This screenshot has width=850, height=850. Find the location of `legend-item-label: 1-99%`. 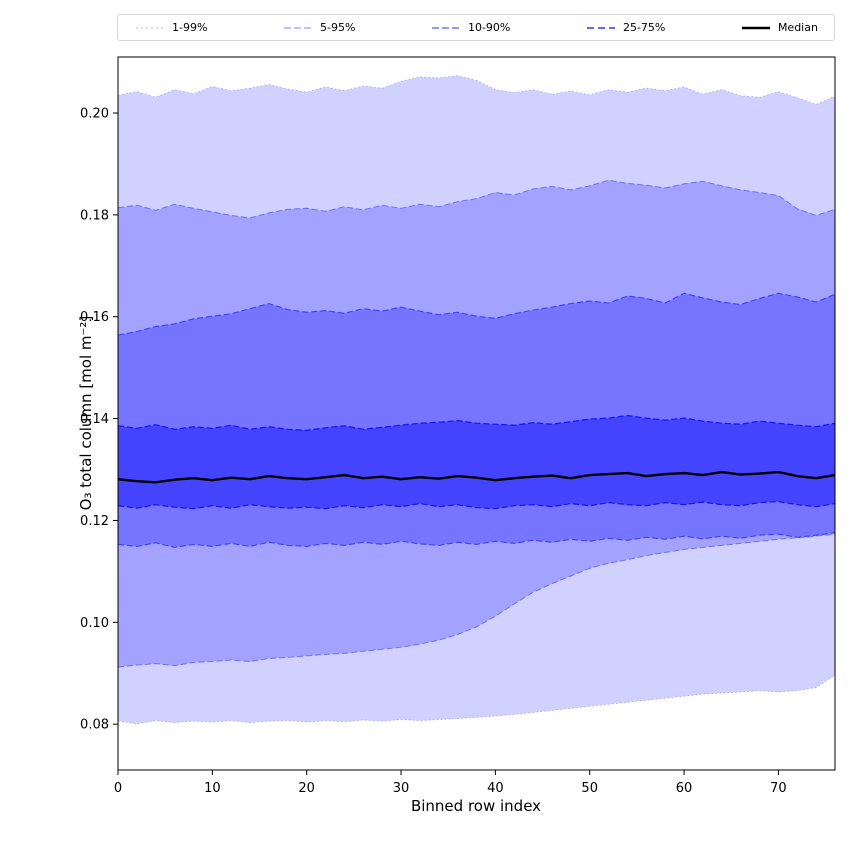

legend-item-label: 1-99% is located at coordinates (190, 27).